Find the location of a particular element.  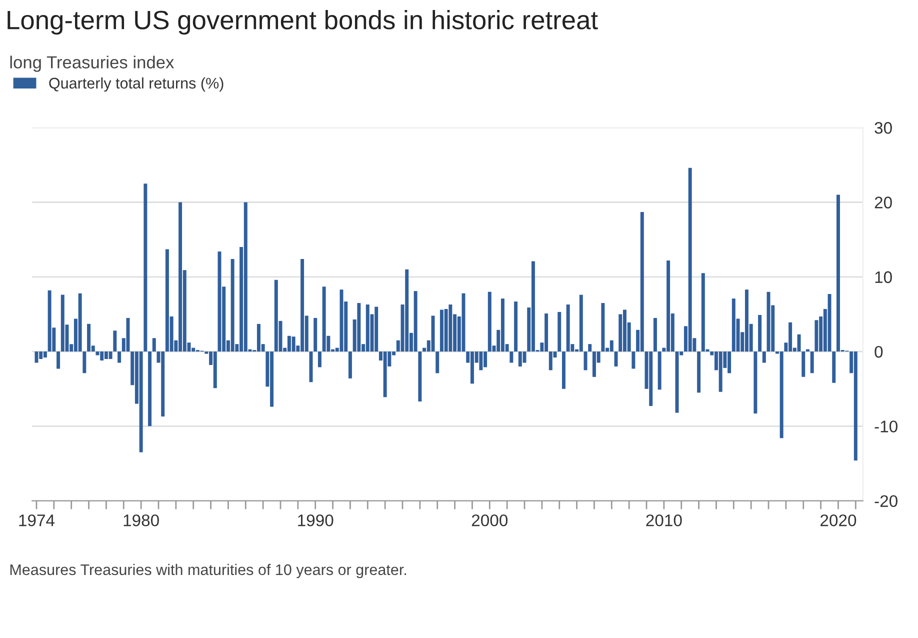

legend-label: Quarterly total returns (%) is located at coordinates (136, 84).